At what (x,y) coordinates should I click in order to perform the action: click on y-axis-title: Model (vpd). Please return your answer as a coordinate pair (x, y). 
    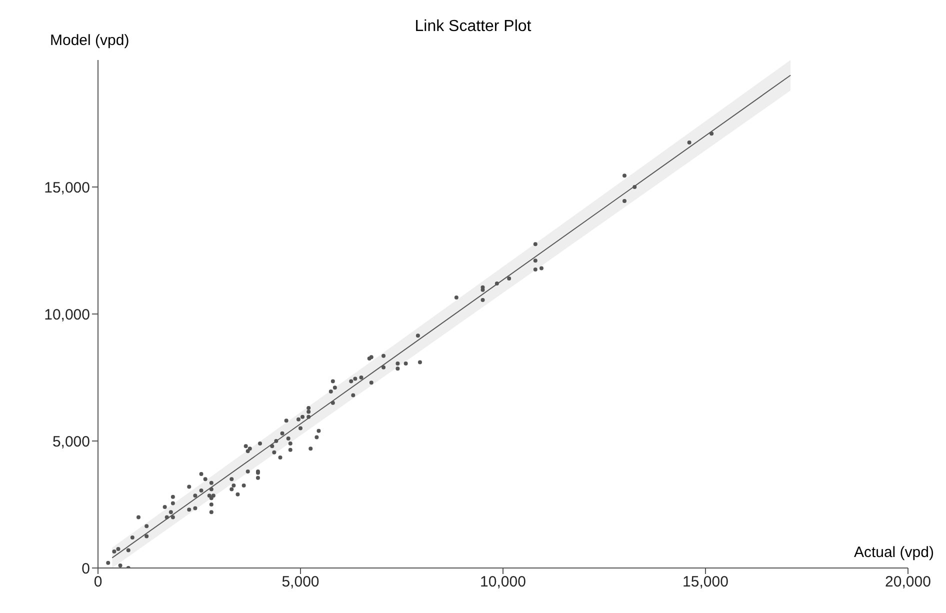
    Looking at the image, I should click on (90, 40).